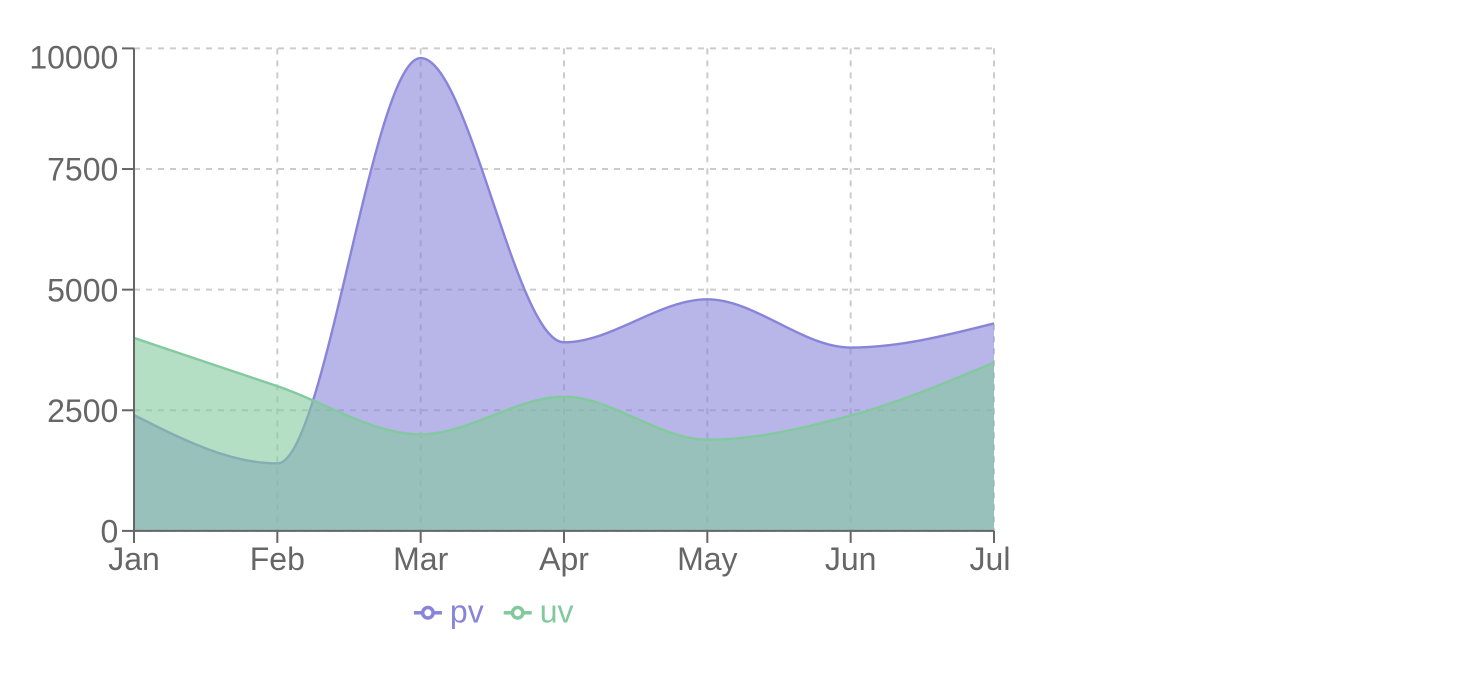 The image size is (1474, 680). What do you see at coordinates (82, 290) in the screenshot?
I see `svg-text: 5000` at bounding box center [82, 290].